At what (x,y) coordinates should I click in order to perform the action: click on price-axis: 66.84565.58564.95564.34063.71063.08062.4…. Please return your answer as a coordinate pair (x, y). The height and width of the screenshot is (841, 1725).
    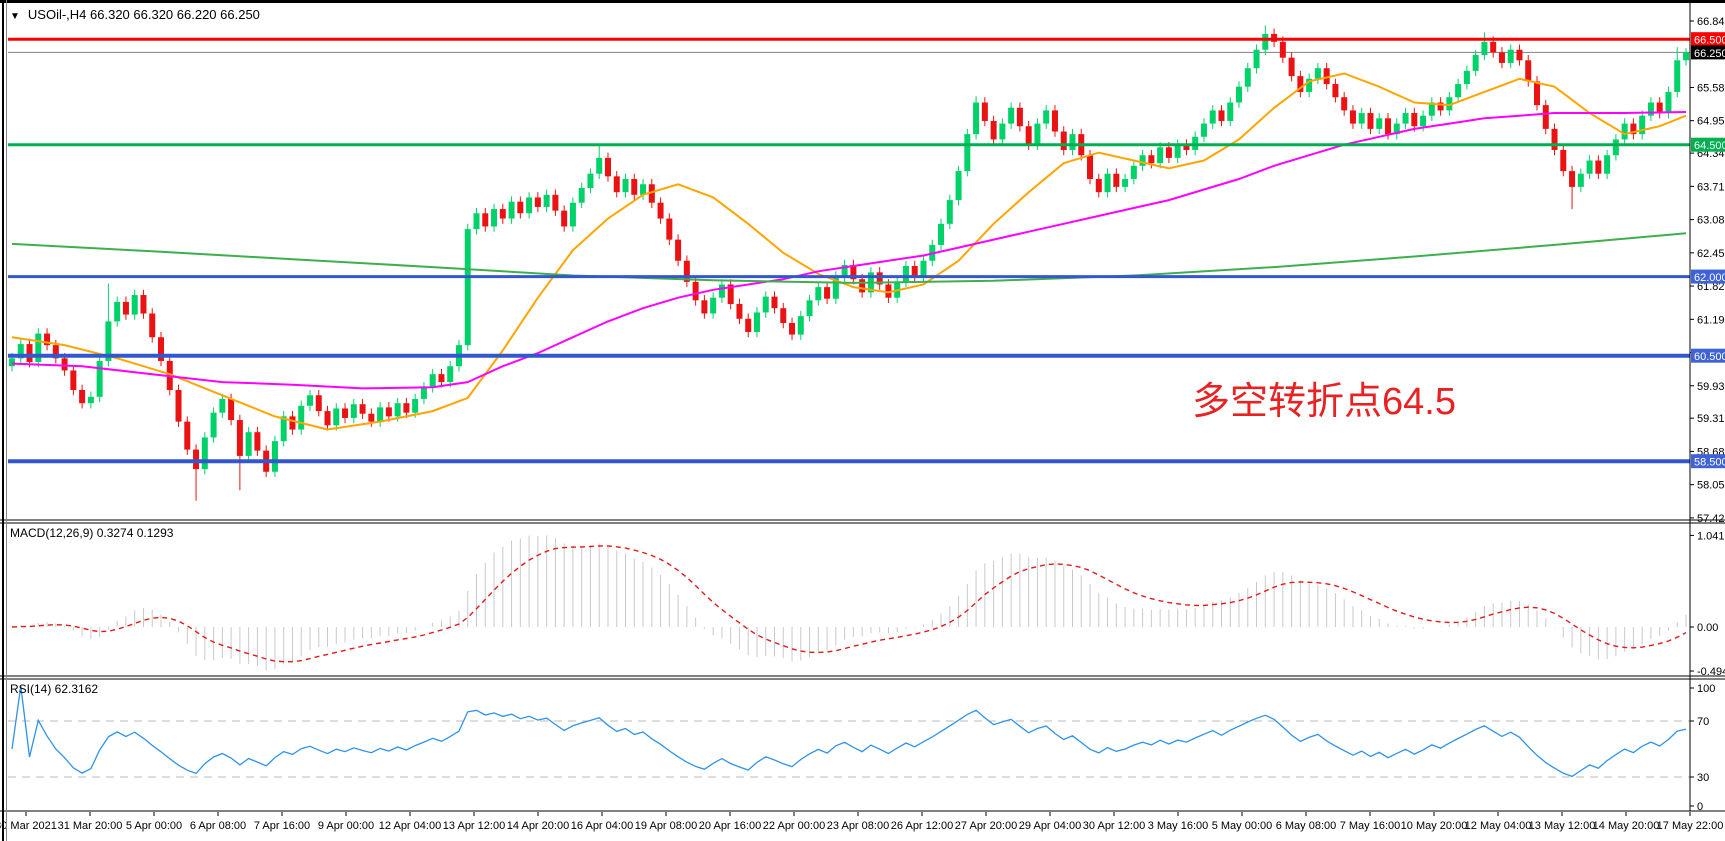
    Looking at the image, I should click on (1707, 270).